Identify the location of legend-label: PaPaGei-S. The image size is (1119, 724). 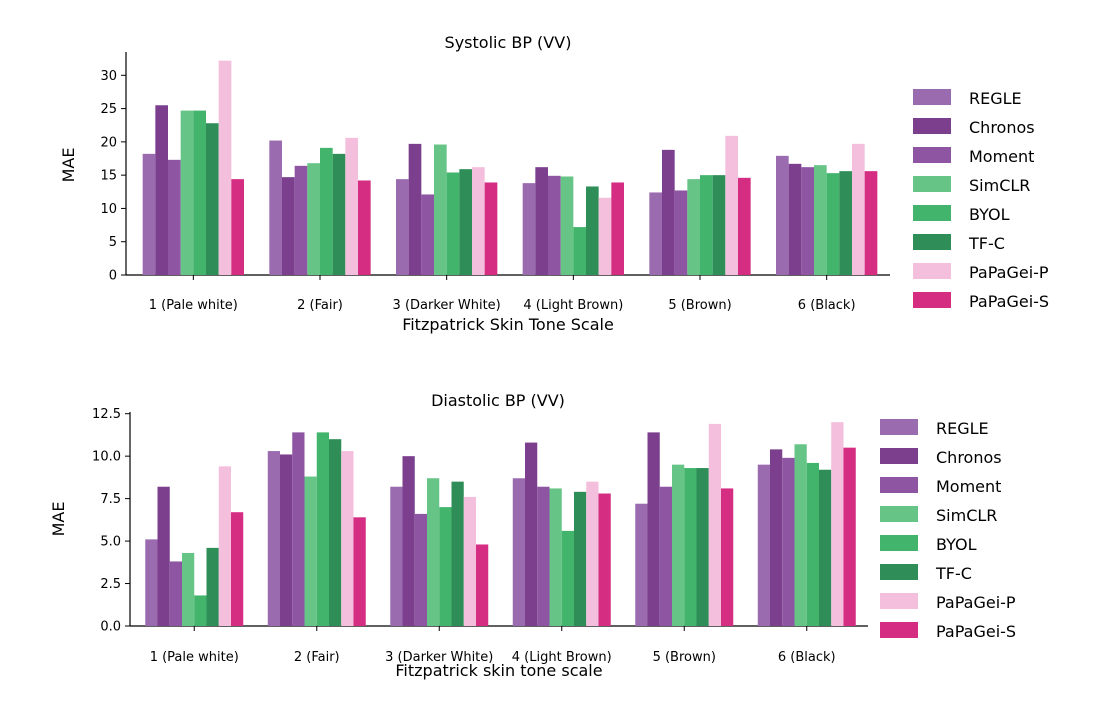
(976, 631).